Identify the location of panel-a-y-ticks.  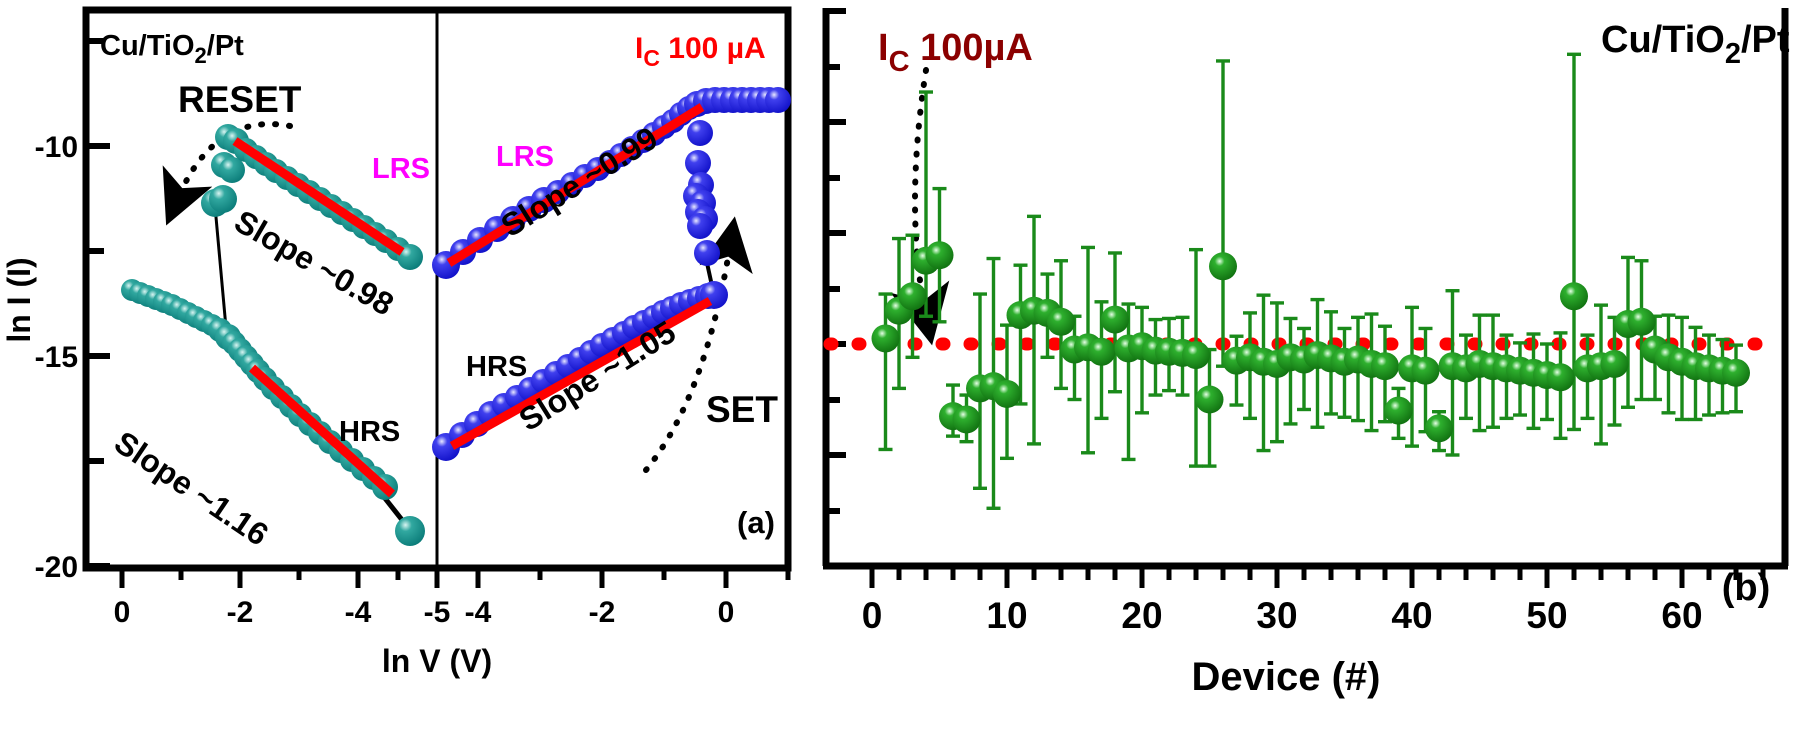
(98, 303).